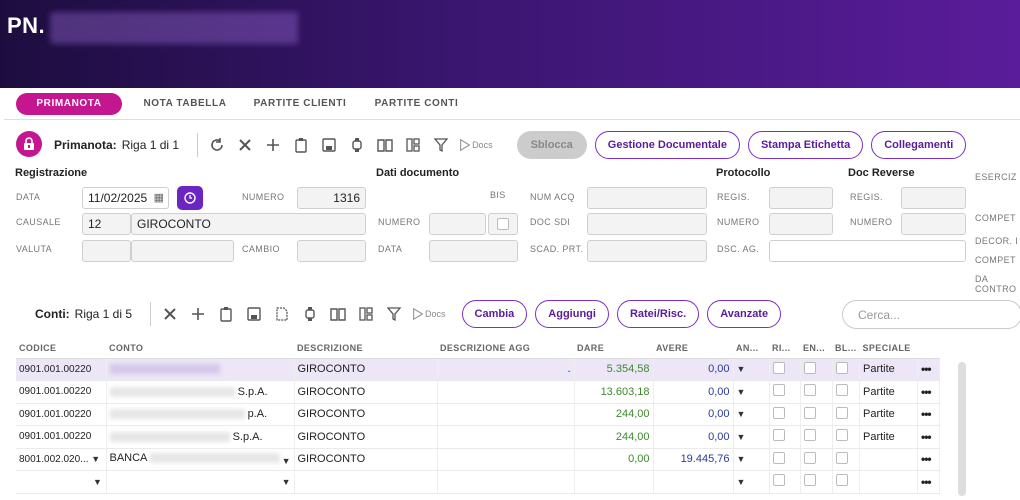 The height and width of the screenshot is (500, 1020). Describe the element at coordinates (248, 224) in the screenshot. I see `causale-desc-field: GIROCONTO` at that location.